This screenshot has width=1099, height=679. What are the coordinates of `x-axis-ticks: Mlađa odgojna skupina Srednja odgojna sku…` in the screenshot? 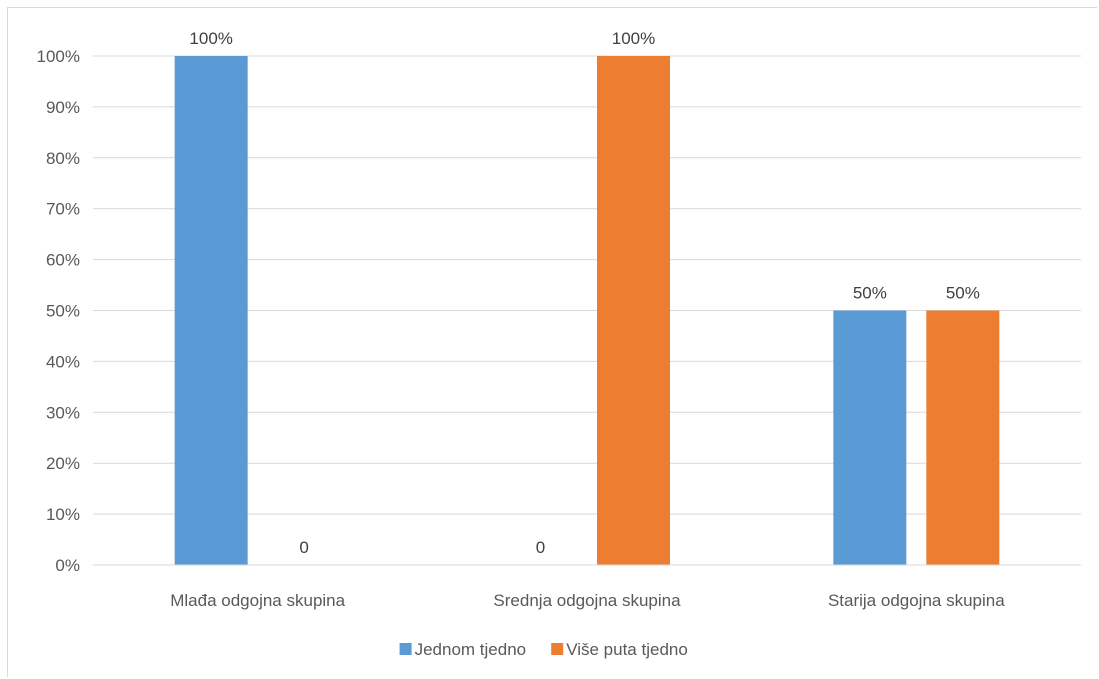 It's located at (587, 600).